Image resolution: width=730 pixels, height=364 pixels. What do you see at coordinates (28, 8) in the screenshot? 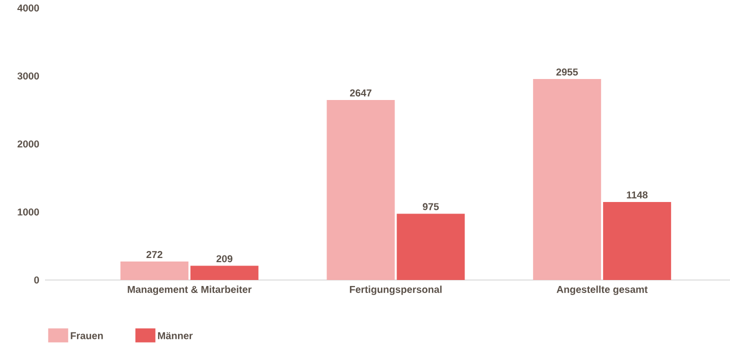
I see `y-tick-label: 4000` at bounding box center [28, 8].